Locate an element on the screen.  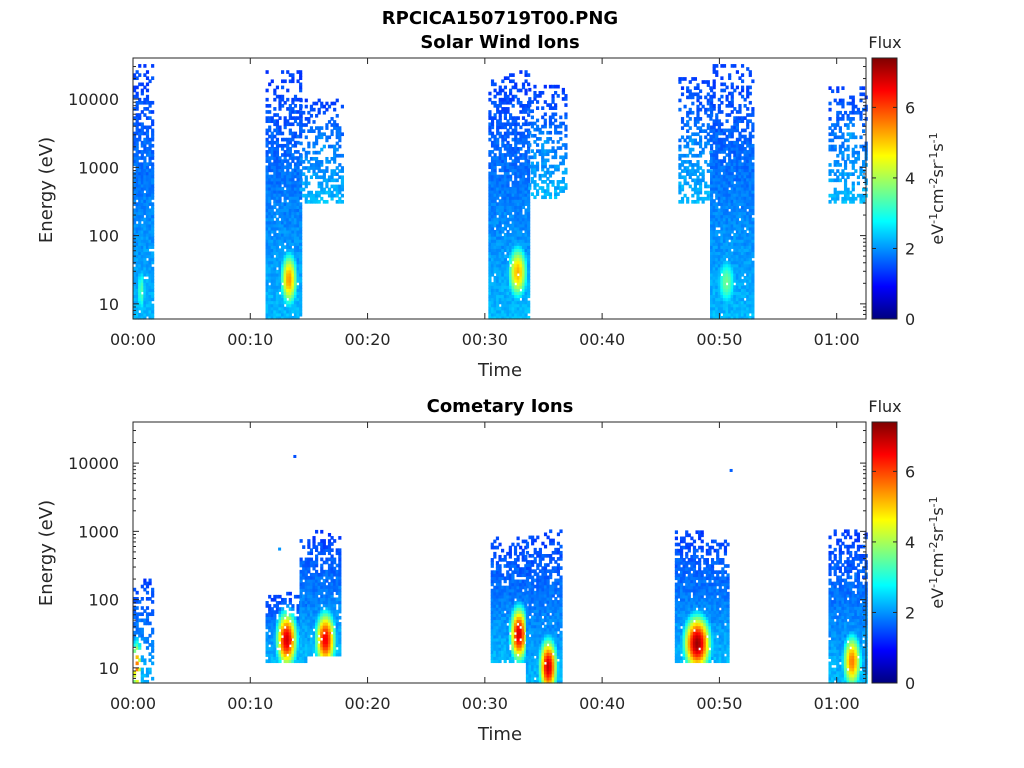
cometary-xlabel: Time is located at coordinates (499, 734).